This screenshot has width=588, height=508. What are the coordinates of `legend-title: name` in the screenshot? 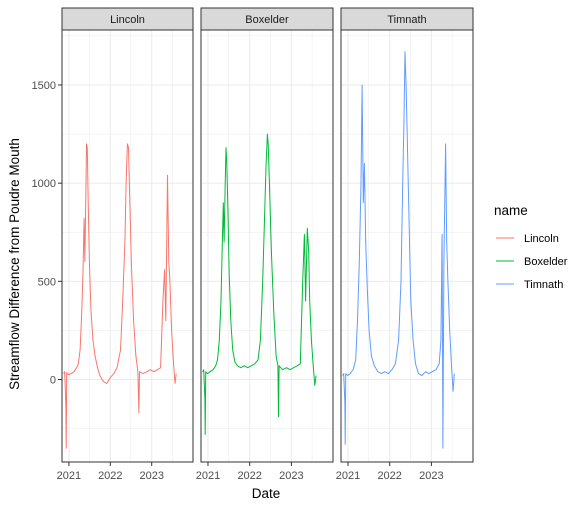 It's located at (511, 210).